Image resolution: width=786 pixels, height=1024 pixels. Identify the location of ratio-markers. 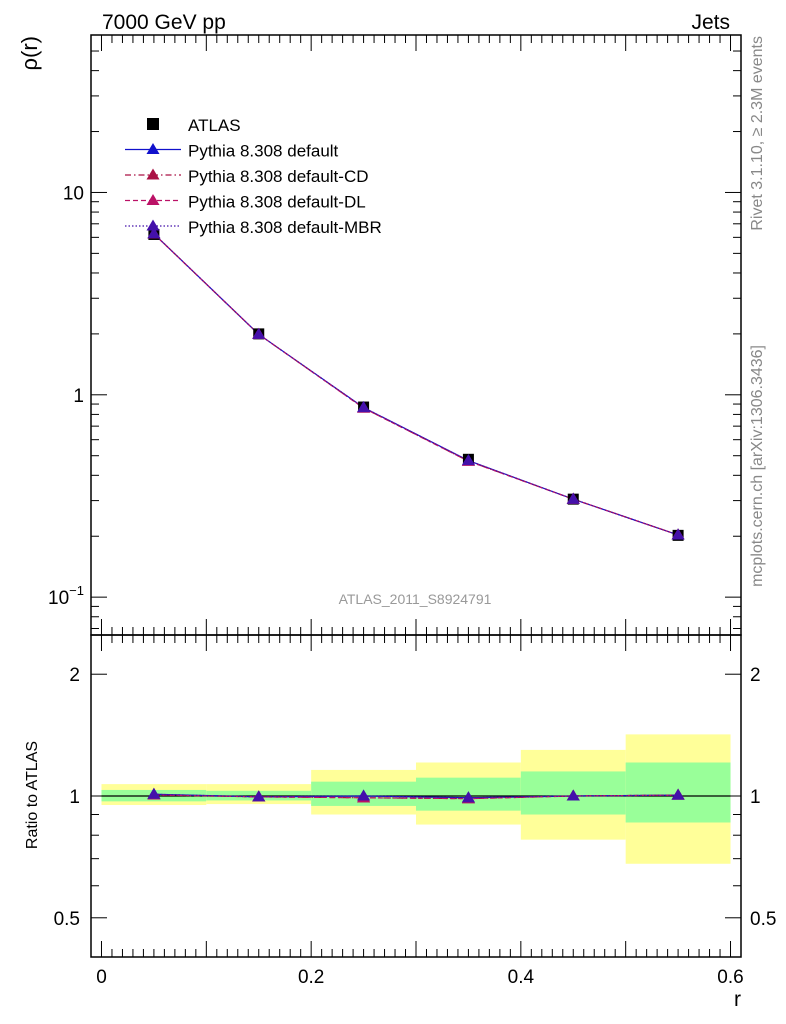
(416, 795).